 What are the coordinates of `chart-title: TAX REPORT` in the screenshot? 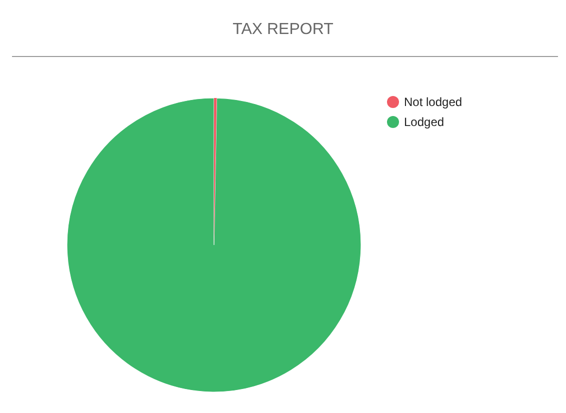 It's located at (283, 29).